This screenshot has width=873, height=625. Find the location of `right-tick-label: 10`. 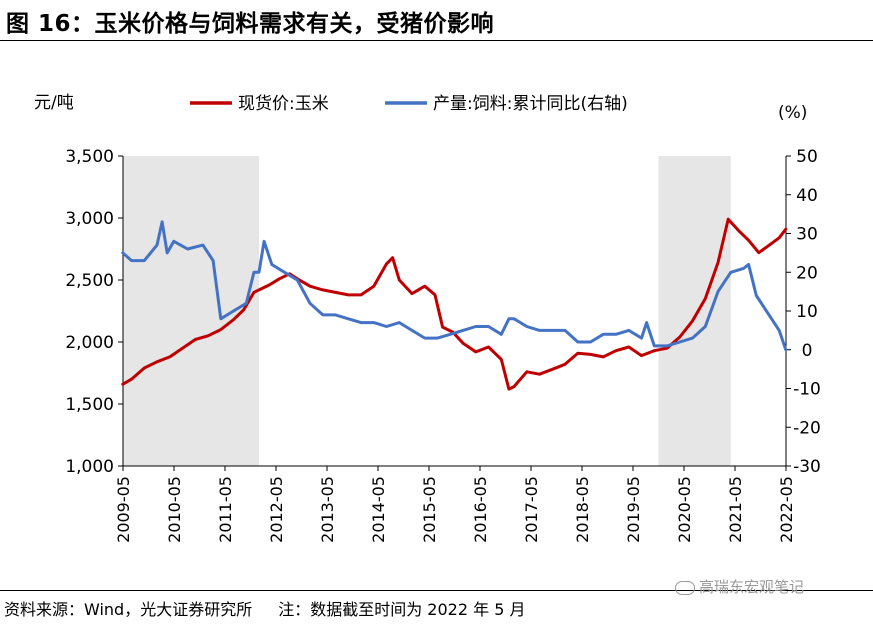

right-tick-label: 10 is located at coordinates (807, 312).